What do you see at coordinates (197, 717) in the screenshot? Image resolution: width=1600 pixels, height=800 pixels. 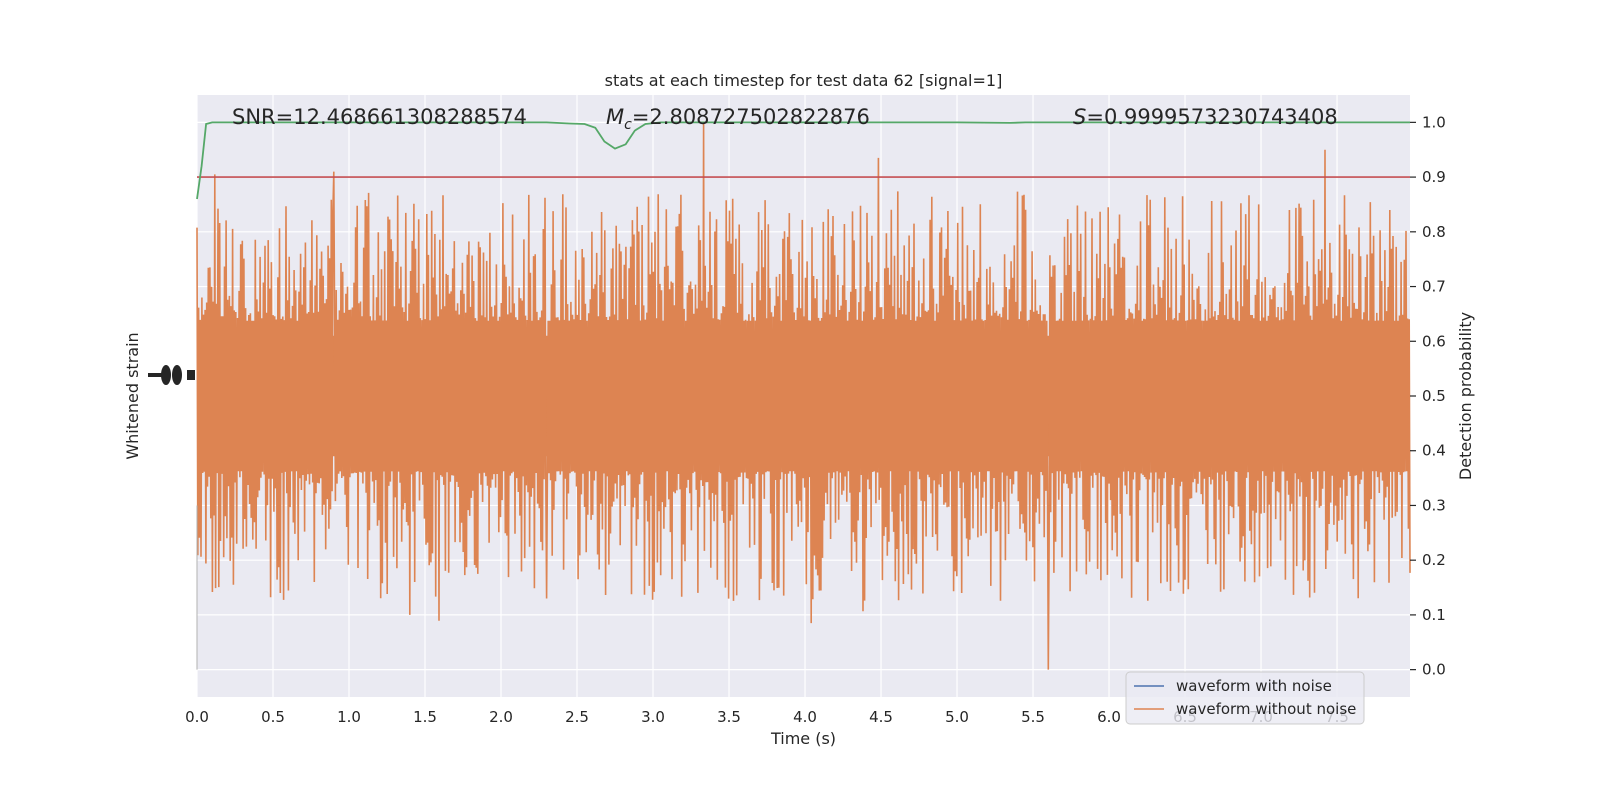 I see `x-tick-label: 0.0` at bounding box center [197, 717].